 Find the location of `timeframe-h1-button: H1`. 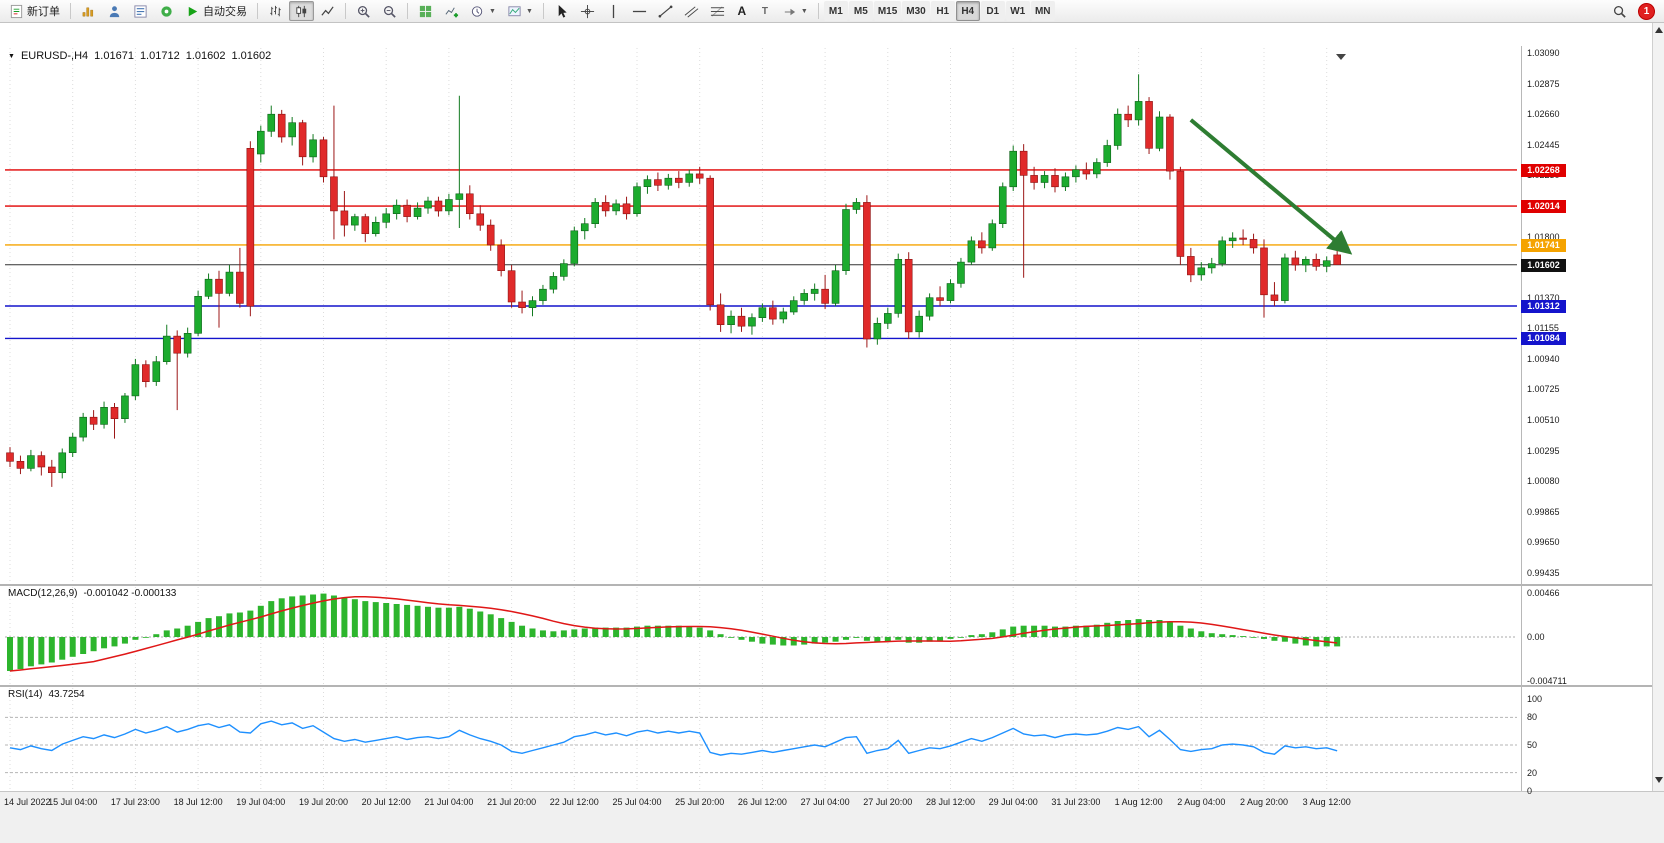

timeframe-h1-button: H1 is located at coordinates (942, 11).